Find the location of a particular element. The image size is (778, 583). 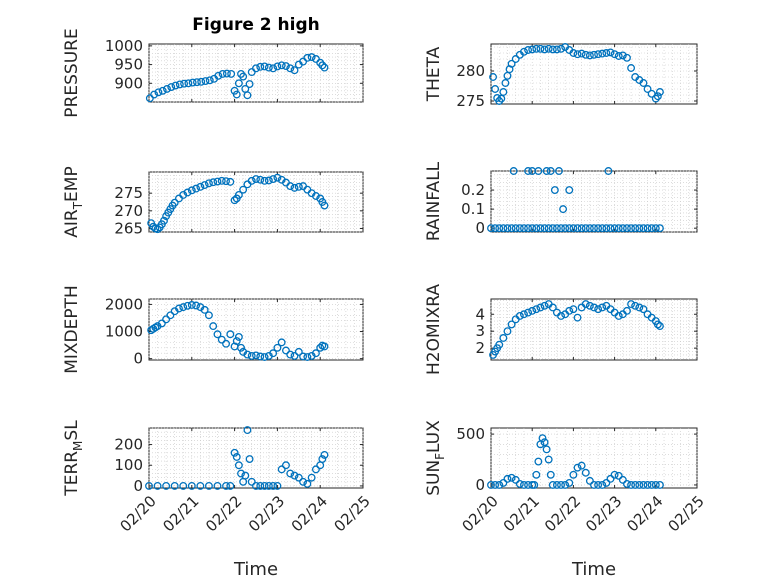

y-axis-label: RAINFALL is located at coordinates (434, 201).